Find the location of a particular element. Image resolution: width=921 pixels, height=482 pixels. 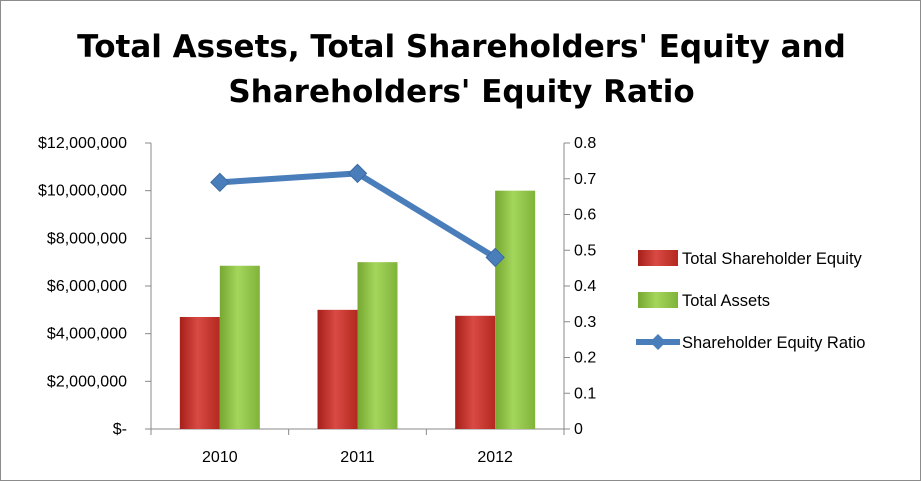

x-axis-category-label: 2010 is located at coordinates (220, 457).